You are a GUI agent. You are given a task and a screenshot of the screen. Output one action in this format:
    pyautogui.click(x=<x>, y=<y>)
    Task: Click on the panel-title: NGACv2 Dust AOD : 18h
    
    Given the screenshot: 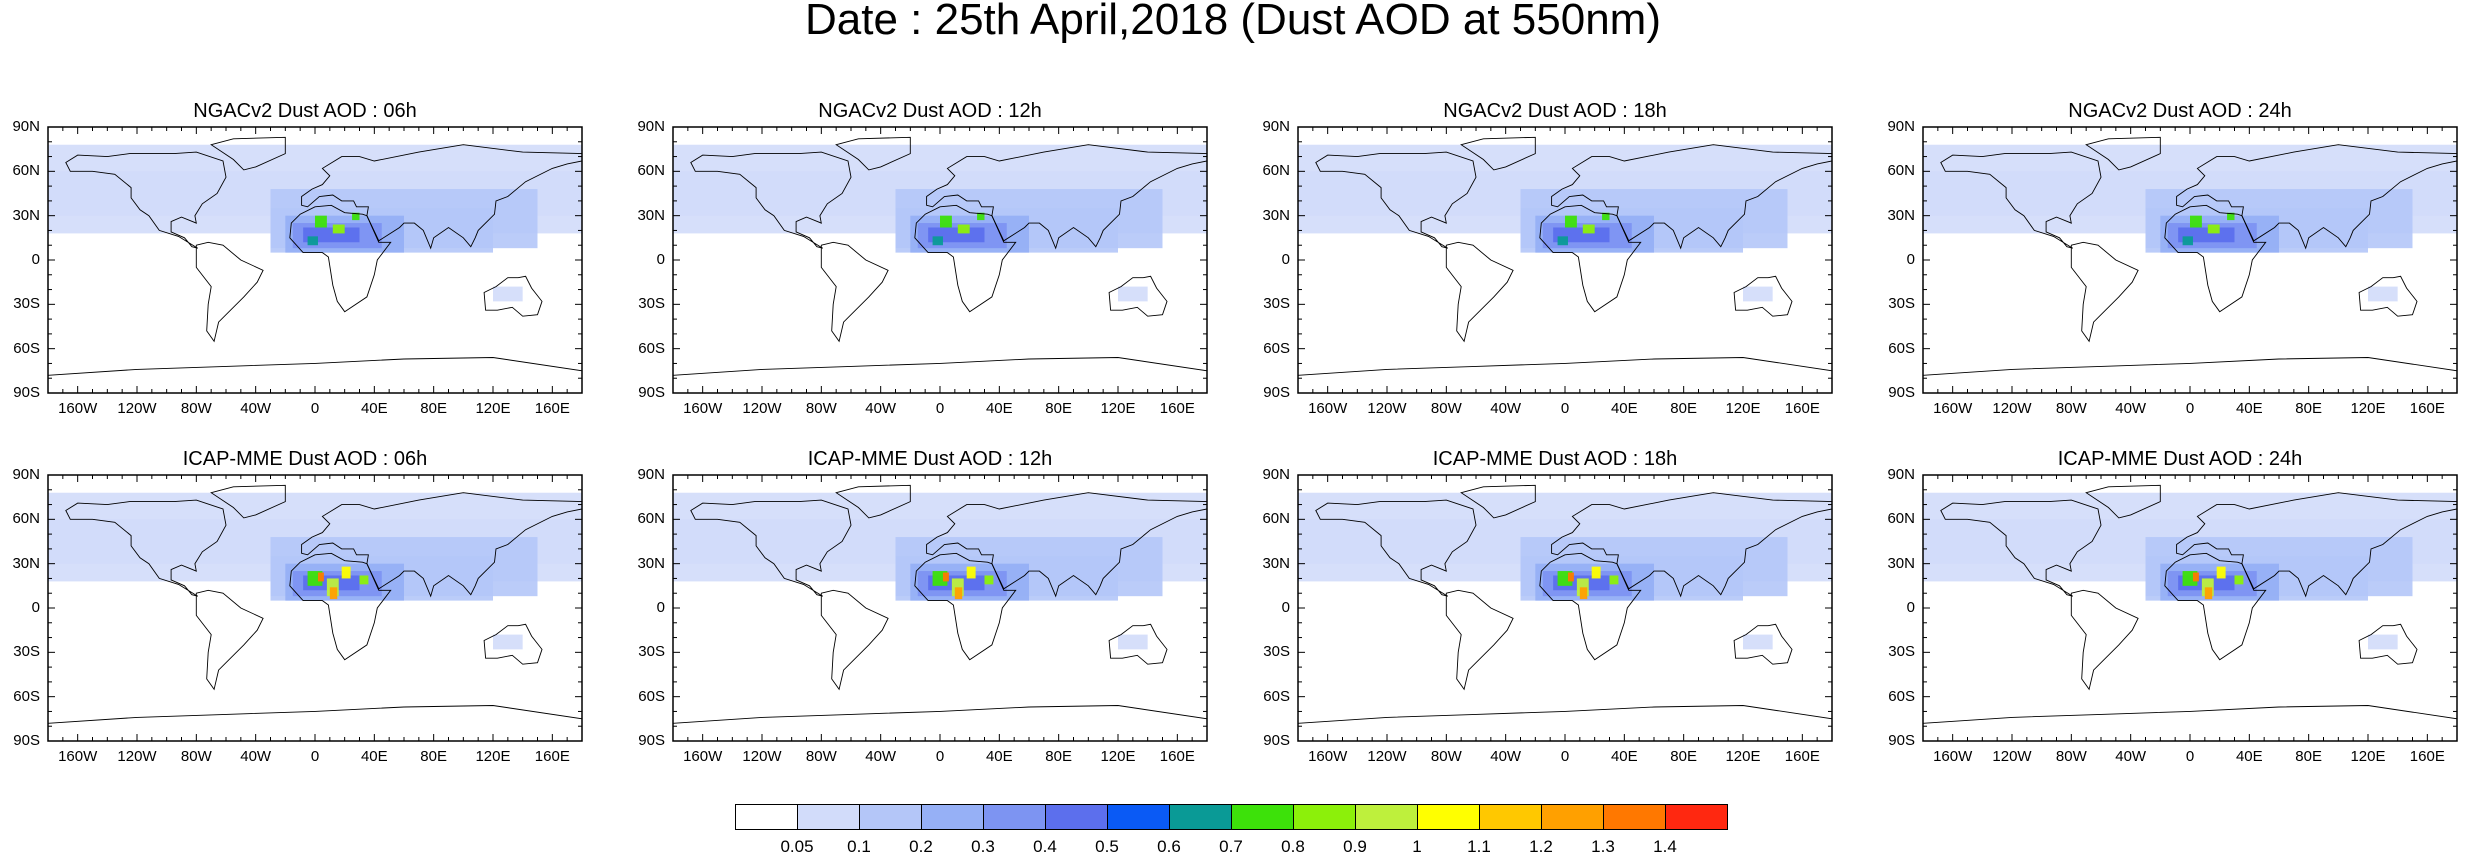 What is the action you would take?
    pyautogui.click(x=1555, y=111)
    